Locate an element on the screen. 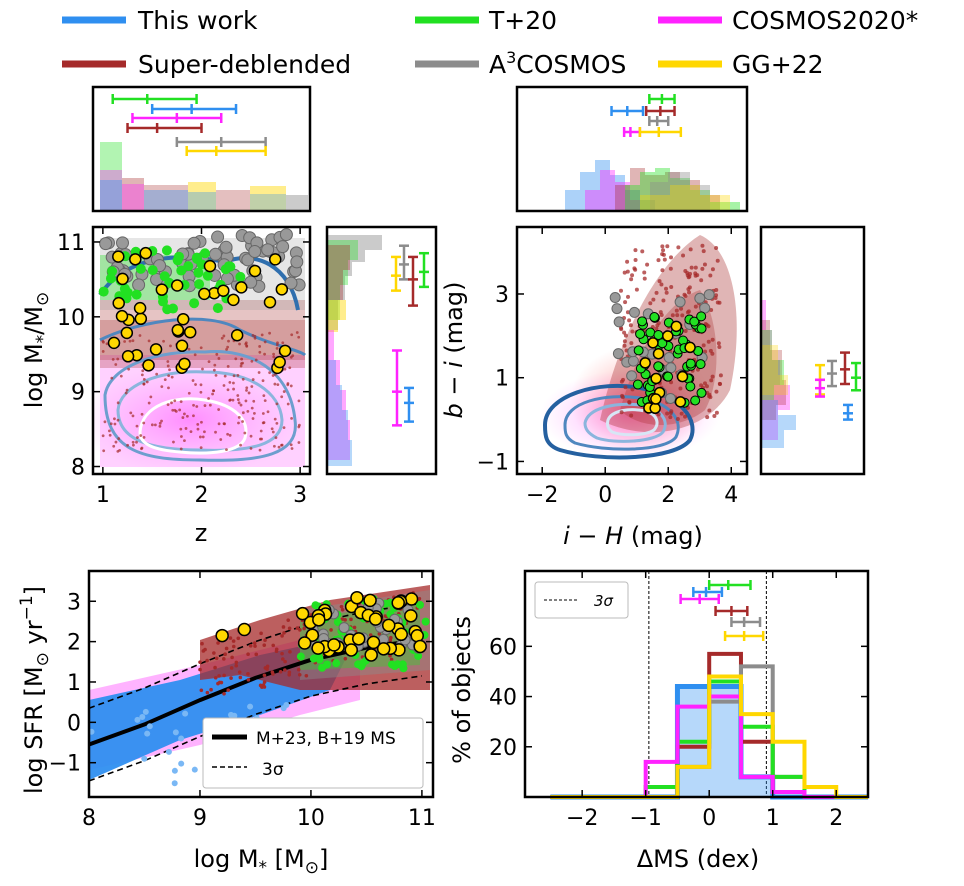 This screenshot has height=886, width=964. panel-b-main: −2 0 2 4 −1 1 3 i − H (mag) b − i (mag) is located at coordinates (594, 387).